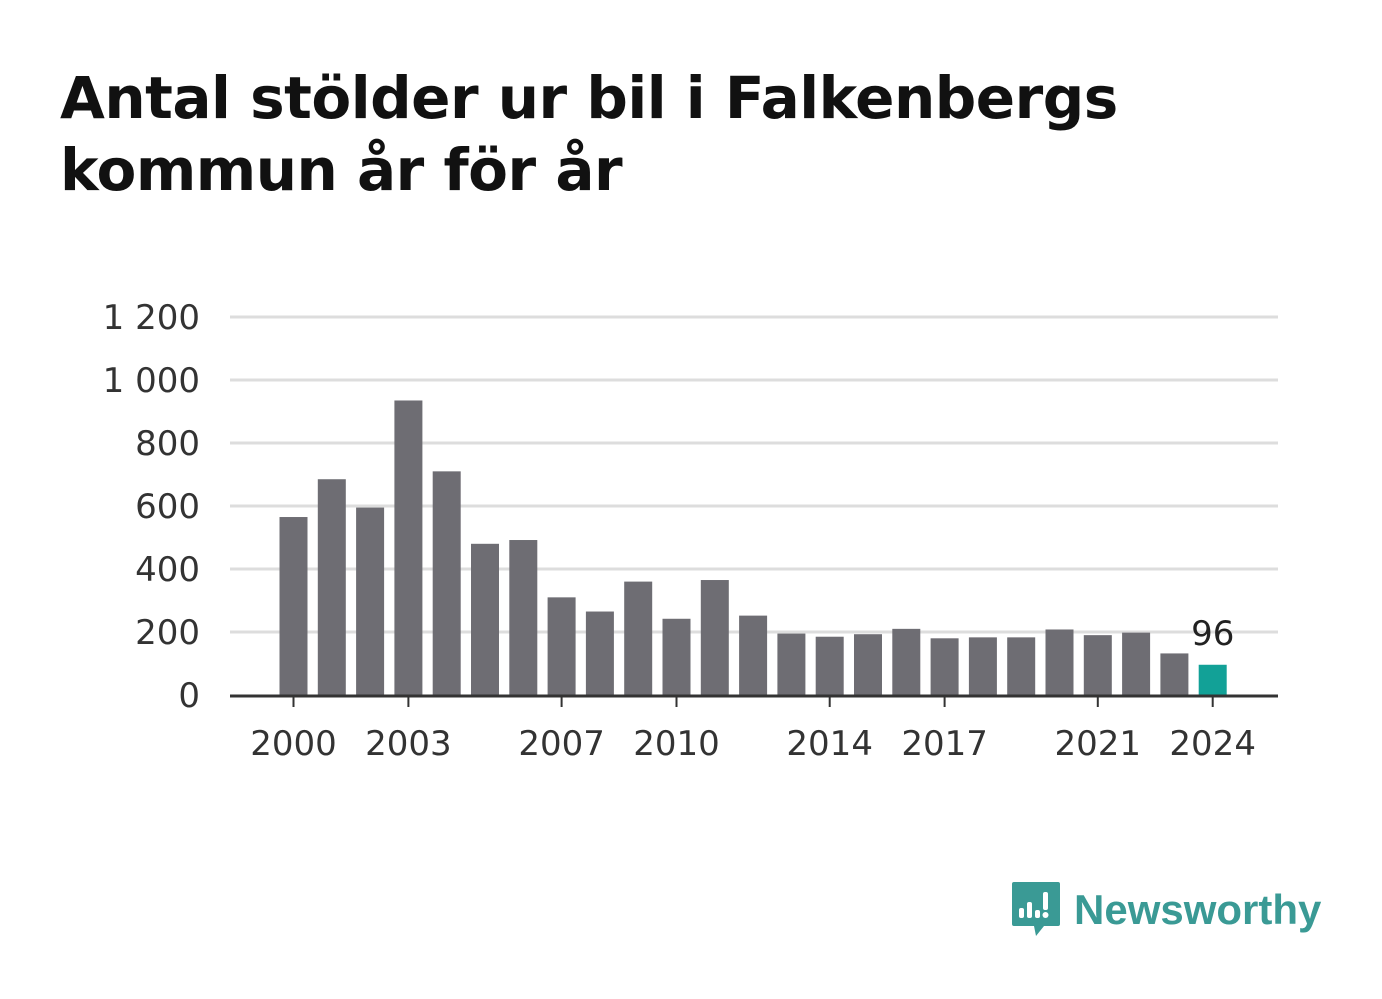 This screenshot has height=999, width=1382. Describe the element at coordinates (1098, 744) in the screenshot. I see `x-tick-label: 2021` at that location.